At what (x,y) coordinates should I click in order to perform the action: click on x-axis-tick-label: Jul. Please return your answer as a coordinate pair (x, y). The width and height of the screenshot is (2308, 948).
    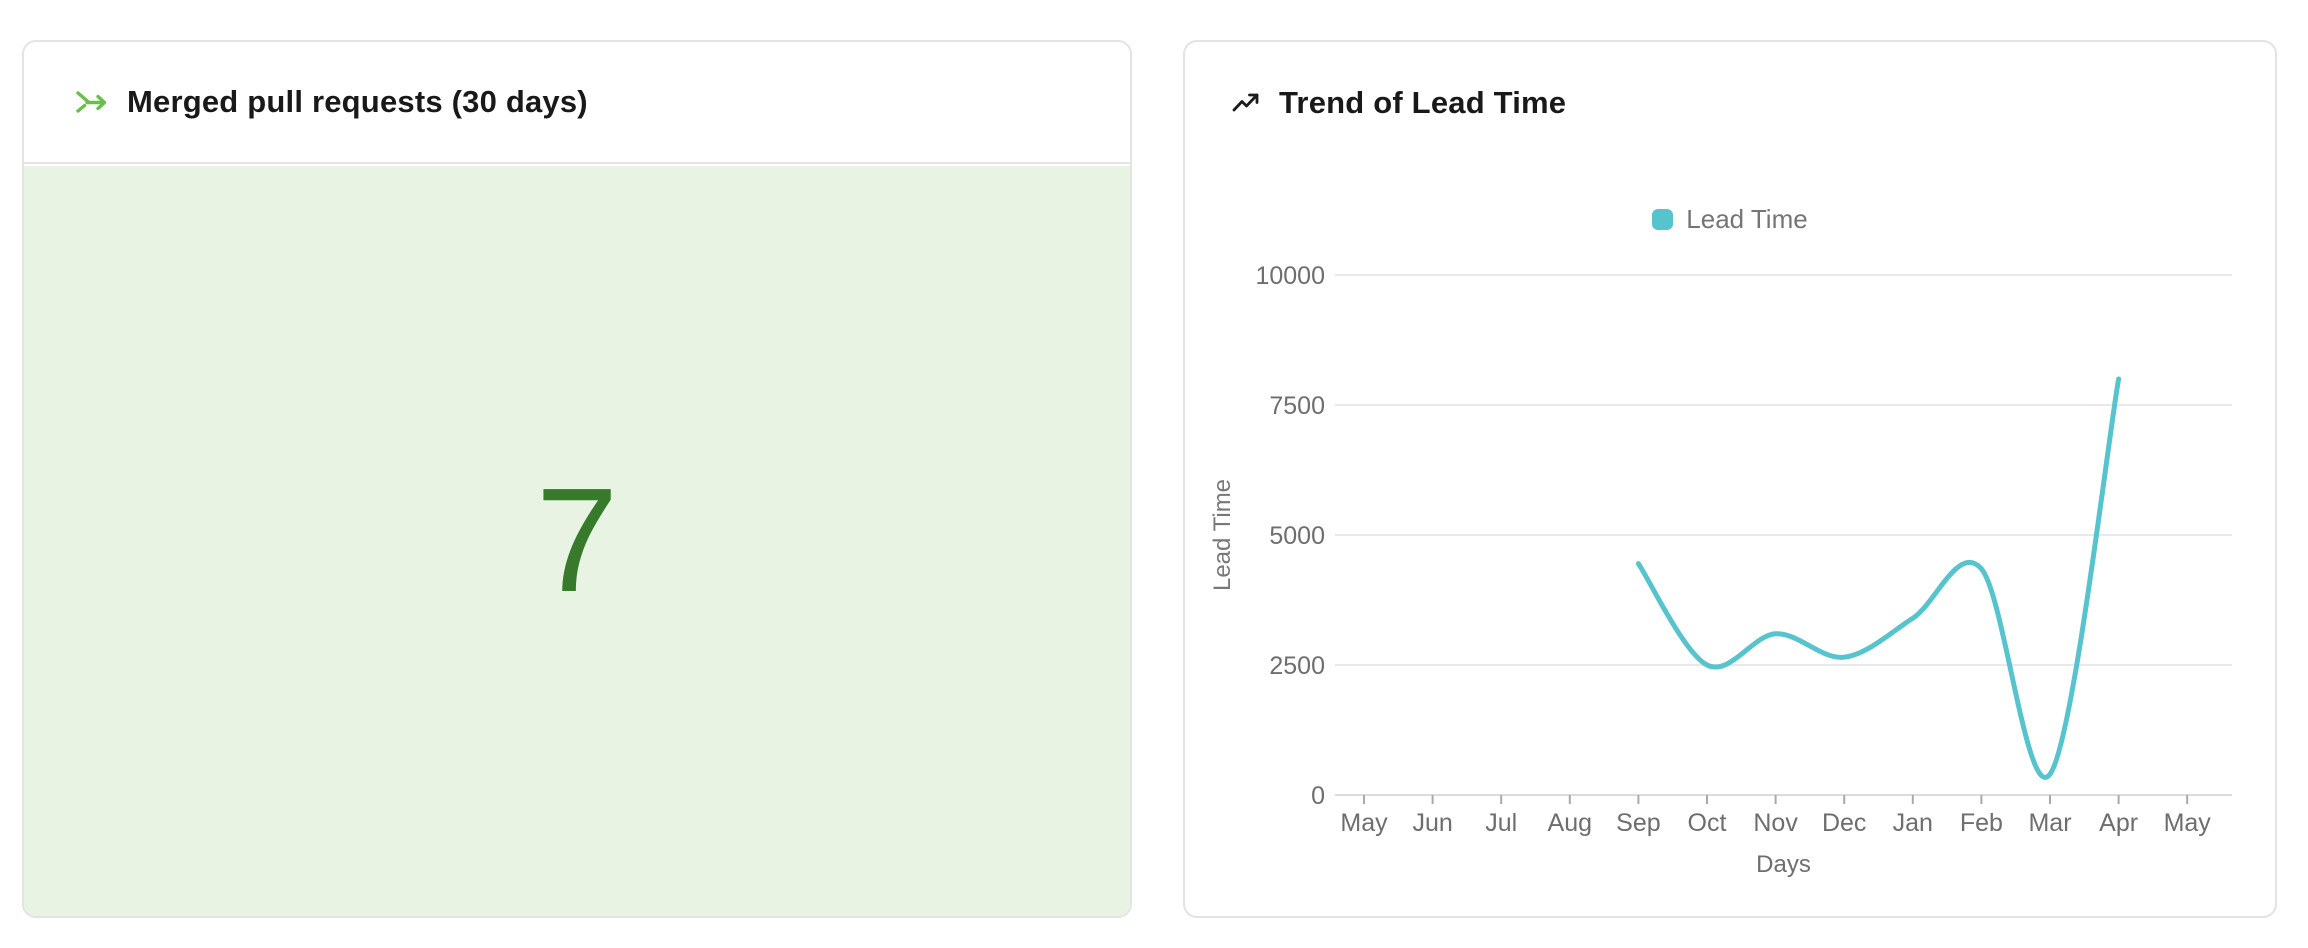
    Looking at the image, I should click on (1501, 823).